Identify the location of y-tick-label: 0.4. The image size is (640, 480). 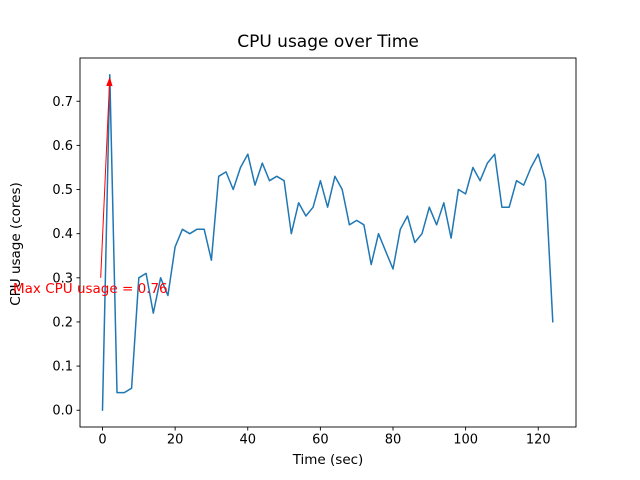
(62, 234).